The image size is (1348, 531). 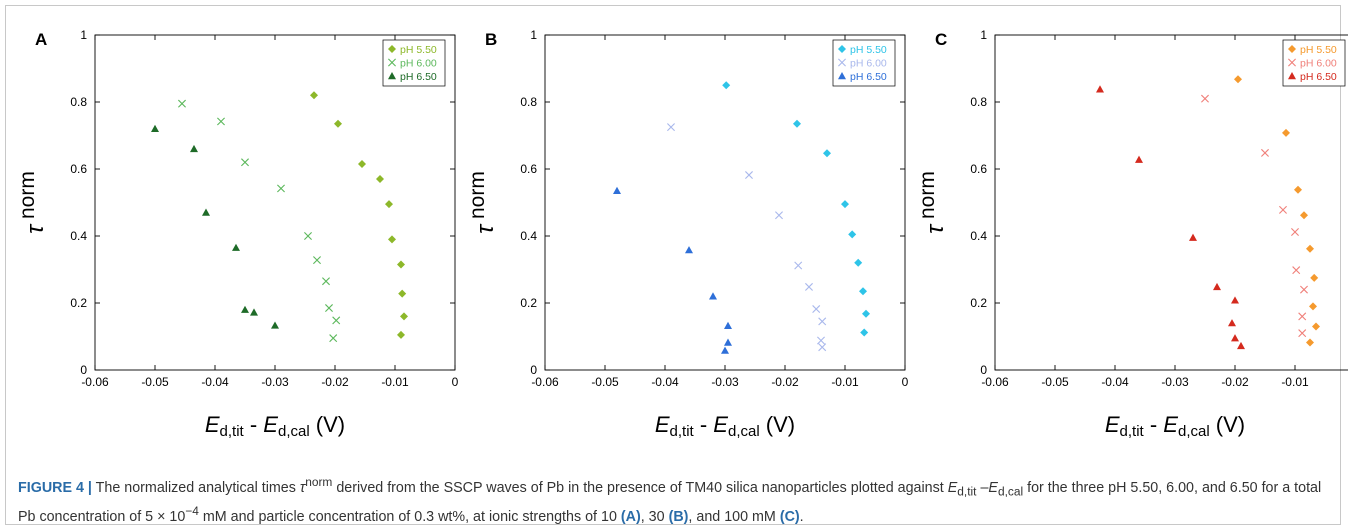 I want to click on x-tick-label: -0.03, so click(x=1175, y=382).